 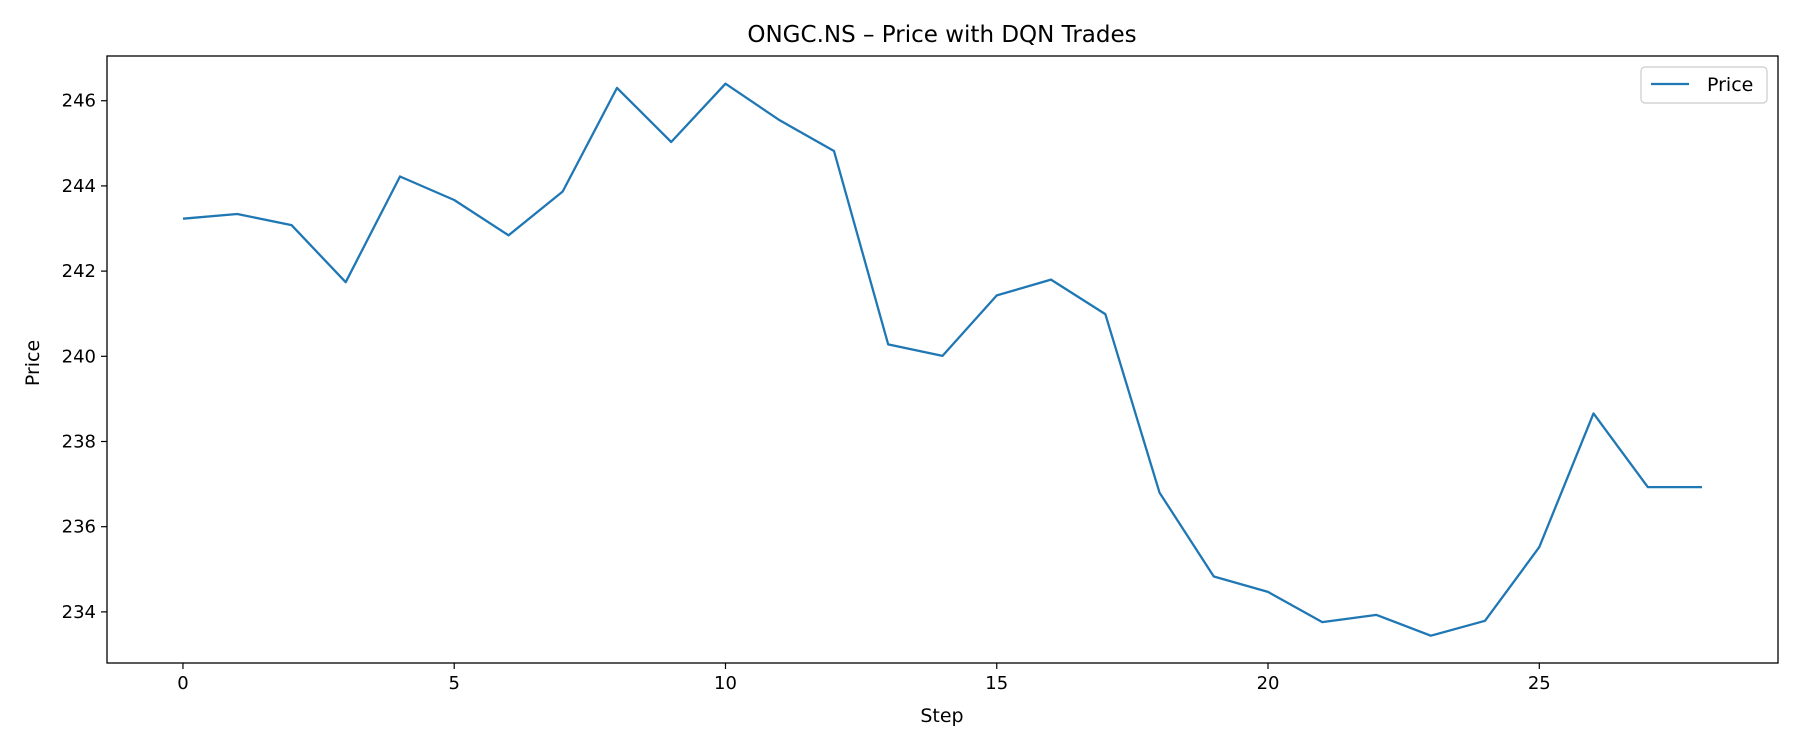 What do you see at coordinates (79, 356) in the screenshot?
I see `y-tick-label: 240` at bounding box center [79, 356].